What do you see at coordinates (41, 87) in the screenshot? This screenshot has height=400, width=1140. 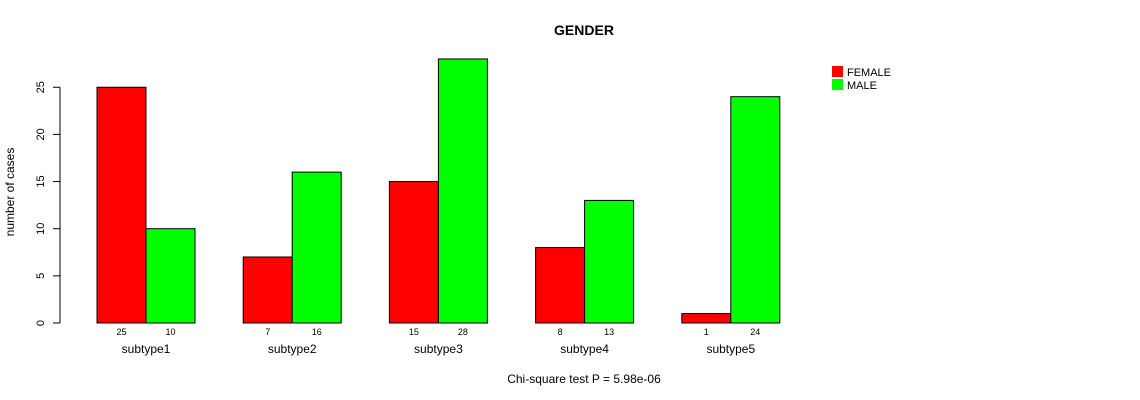 I see `y-tick-label: 25` at bounding box center [41, 87].